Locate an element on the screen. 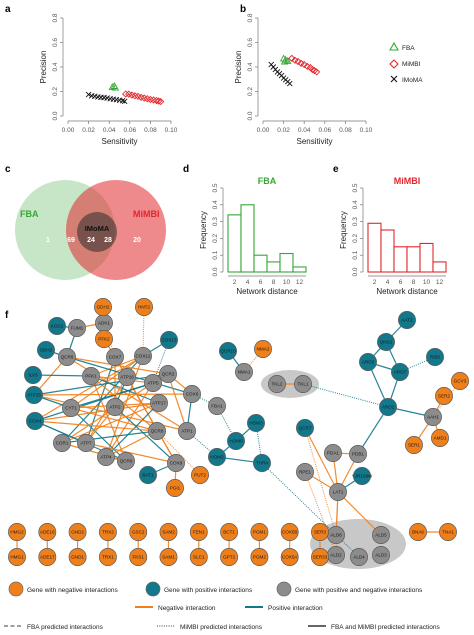  node-label: PGM1 is located at coordinates (259, 532).